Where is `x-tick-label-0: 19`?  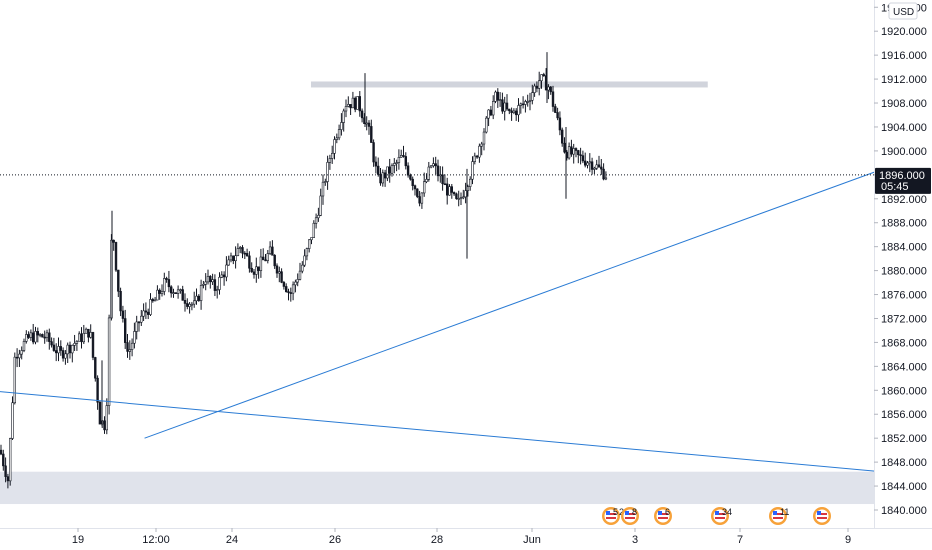 x-tick-label-0: 19 is located at coordinates (78, 540).